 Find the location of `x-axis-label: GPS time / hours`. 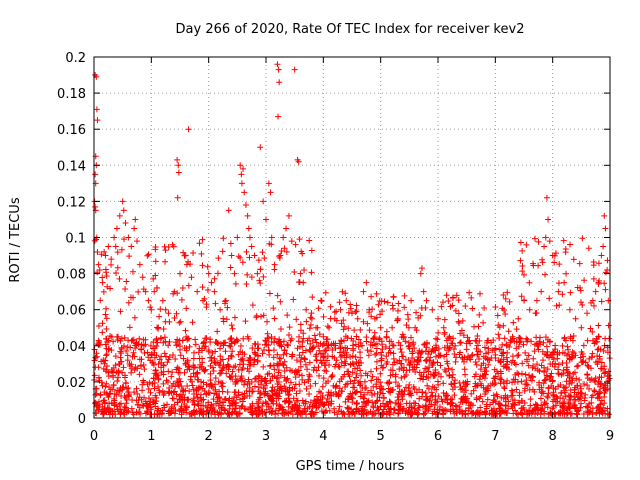

x-axis-label: GPS time / hours is located at coordinates (350, 466).